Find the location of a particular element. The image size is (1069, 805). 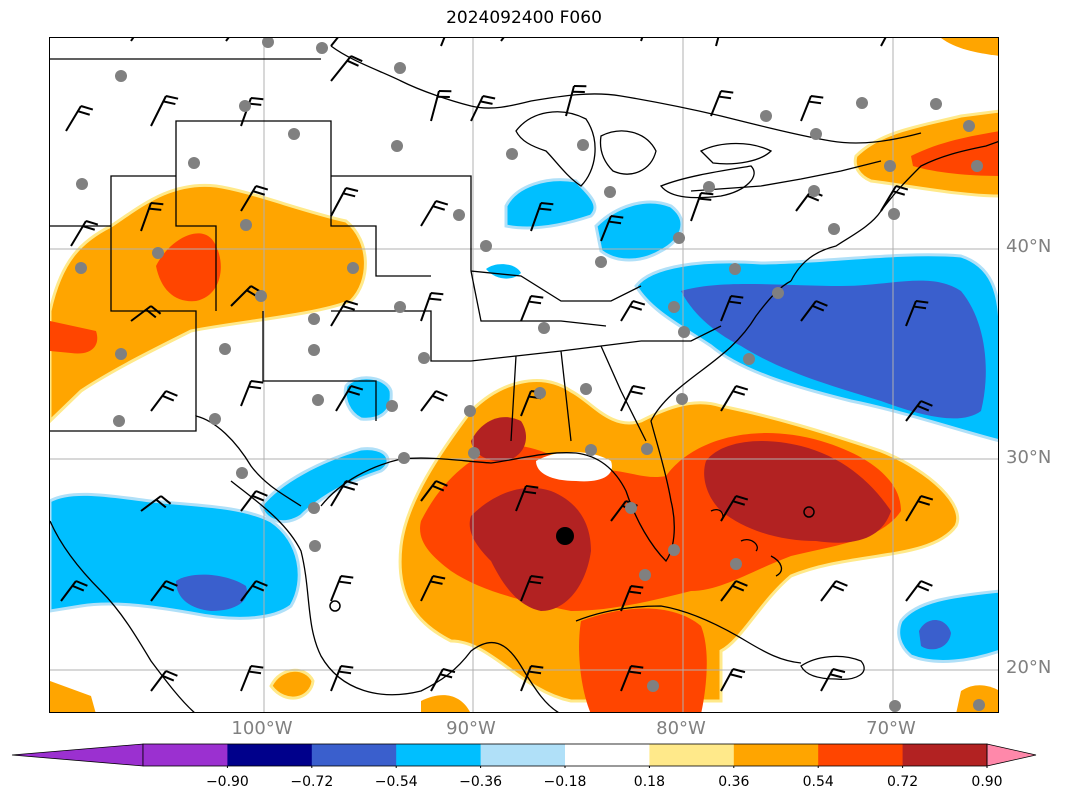

anomaly-region-plains-strong is located at coordinates (188, 267).